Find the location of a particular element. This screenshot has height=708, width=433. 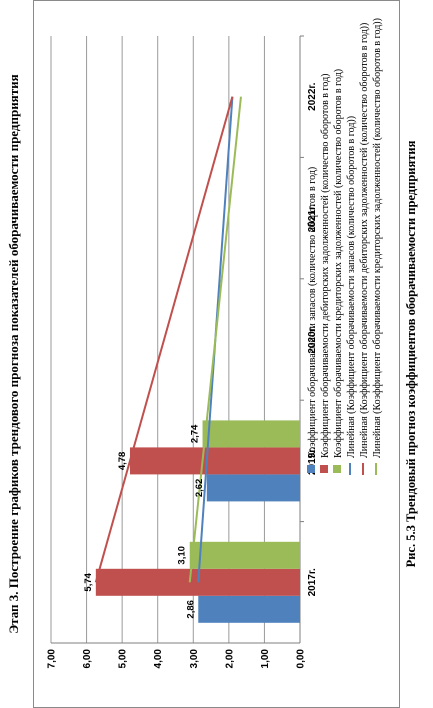

category-label: 2017г. is located at coordinates (312, 582).